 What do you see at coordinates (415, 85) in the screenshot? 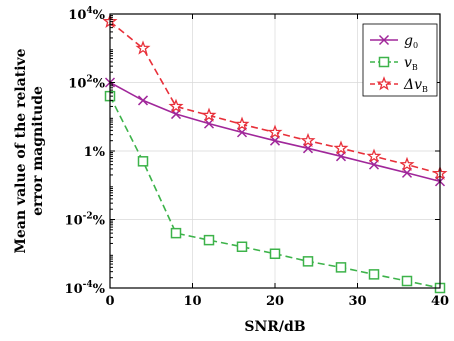
I see `legend-label: ΔvB` at bounding box center [415, 85].